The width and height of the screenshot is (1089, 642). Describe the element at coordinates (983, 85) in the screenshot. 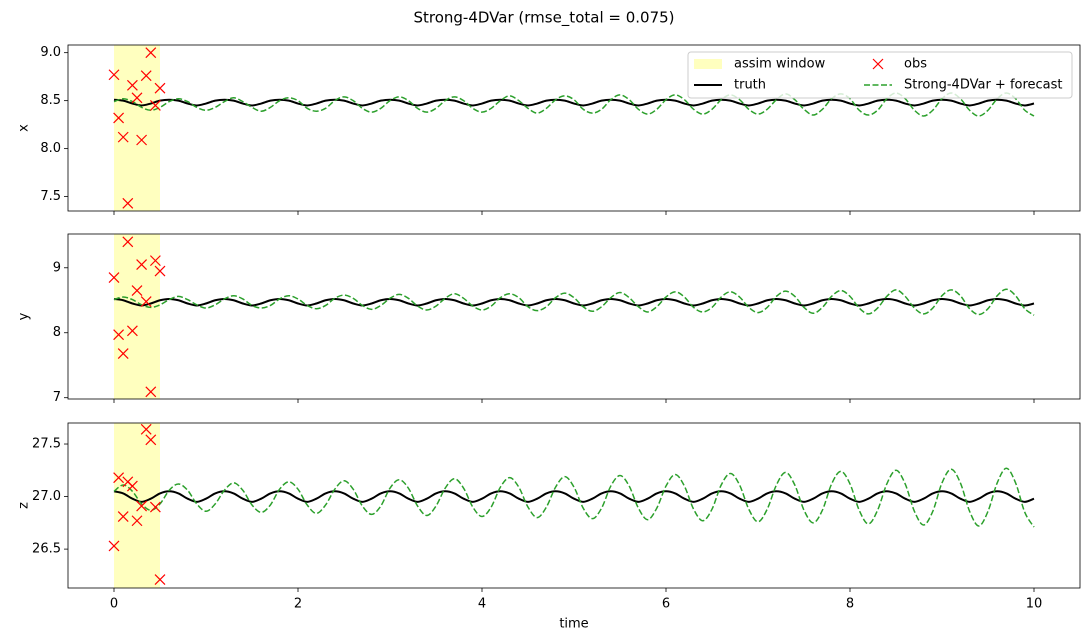

I see `legend-label: Strong-4DVar + forecast` at that location.